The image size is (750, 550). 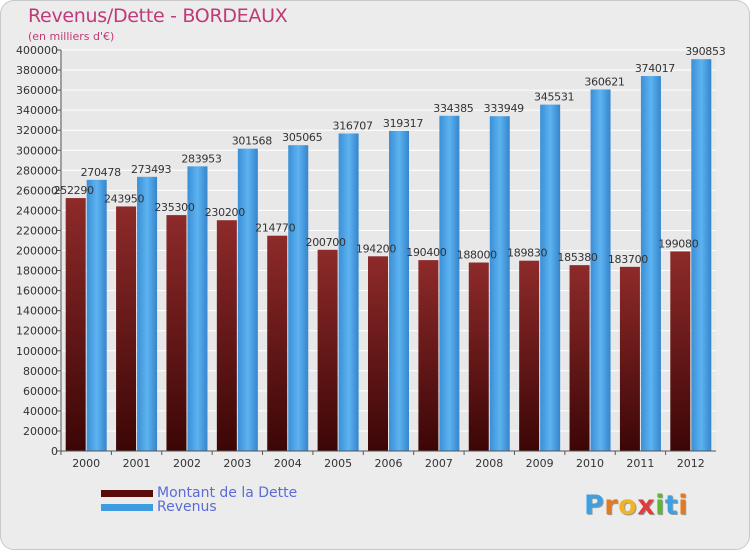 What do you see at coordinates (37, 50) in the screenshot?
I see `y-tick-label: 400000` at bounding box center [37, 50].